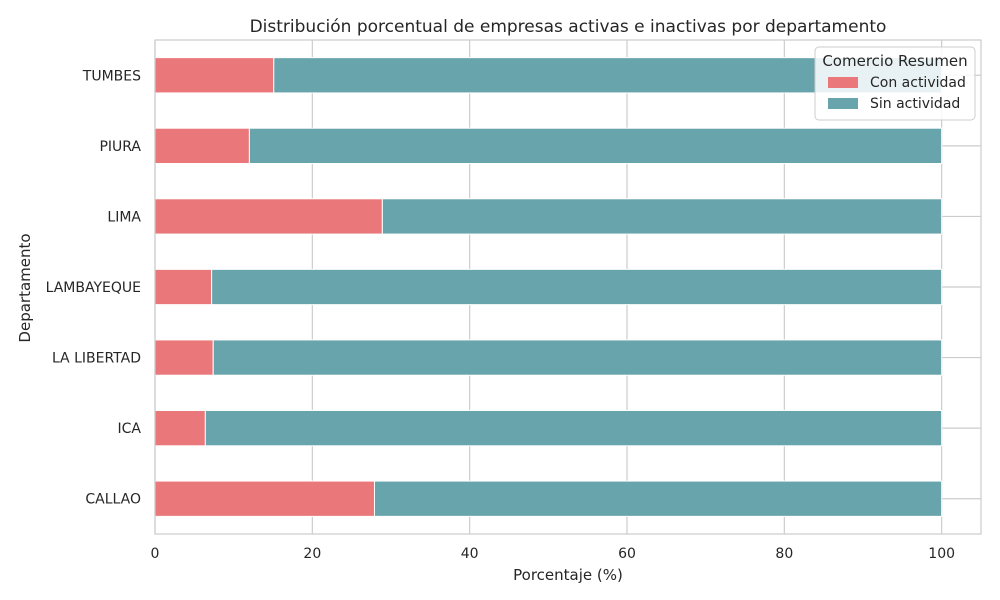 The width and height of the screenshot is (1000, 600). I want to click on x-tick-label: 100, so click(941, 554).